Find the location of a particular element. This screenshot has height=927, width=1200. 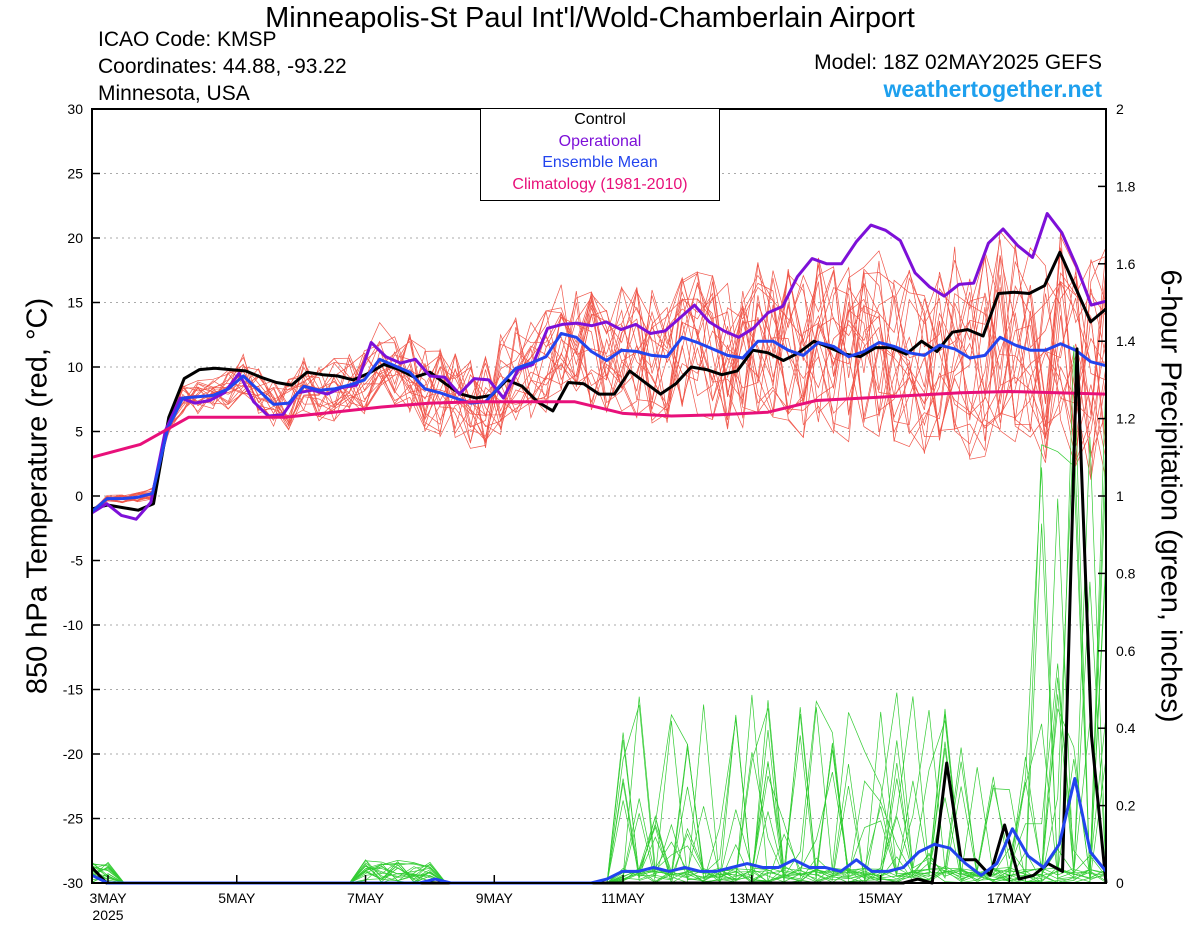

y2-tick-label: 0.8 is located at coordinates (1126, 573).